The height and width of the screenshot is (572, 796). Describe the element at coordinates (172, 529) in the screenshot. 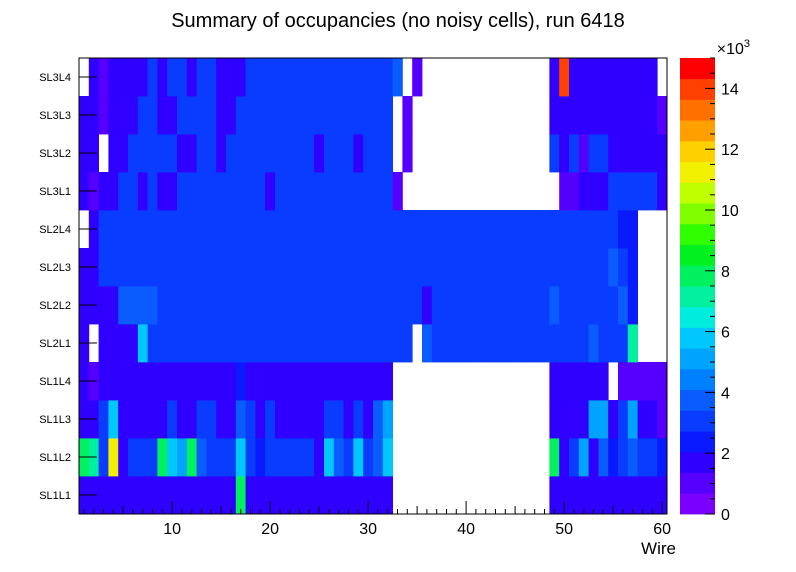

I see `x-tick-label: 10` at that location.